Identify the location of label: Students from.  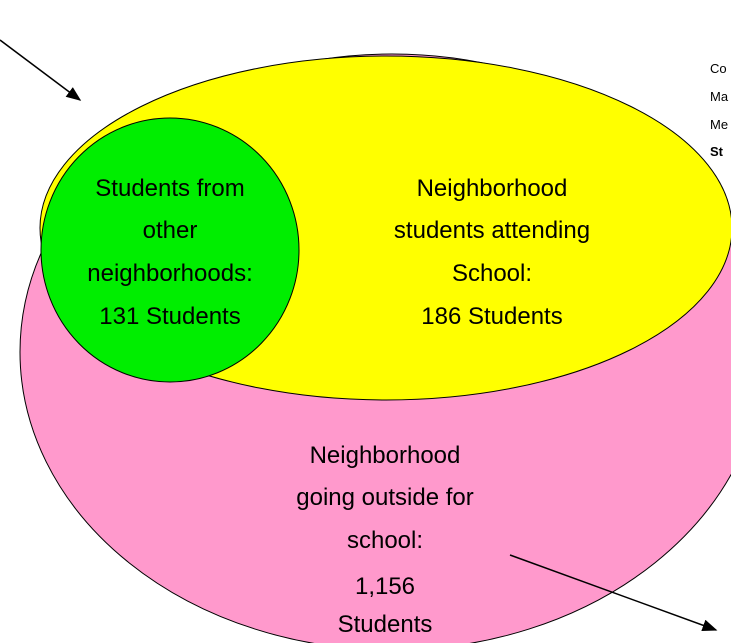
(169, 188).